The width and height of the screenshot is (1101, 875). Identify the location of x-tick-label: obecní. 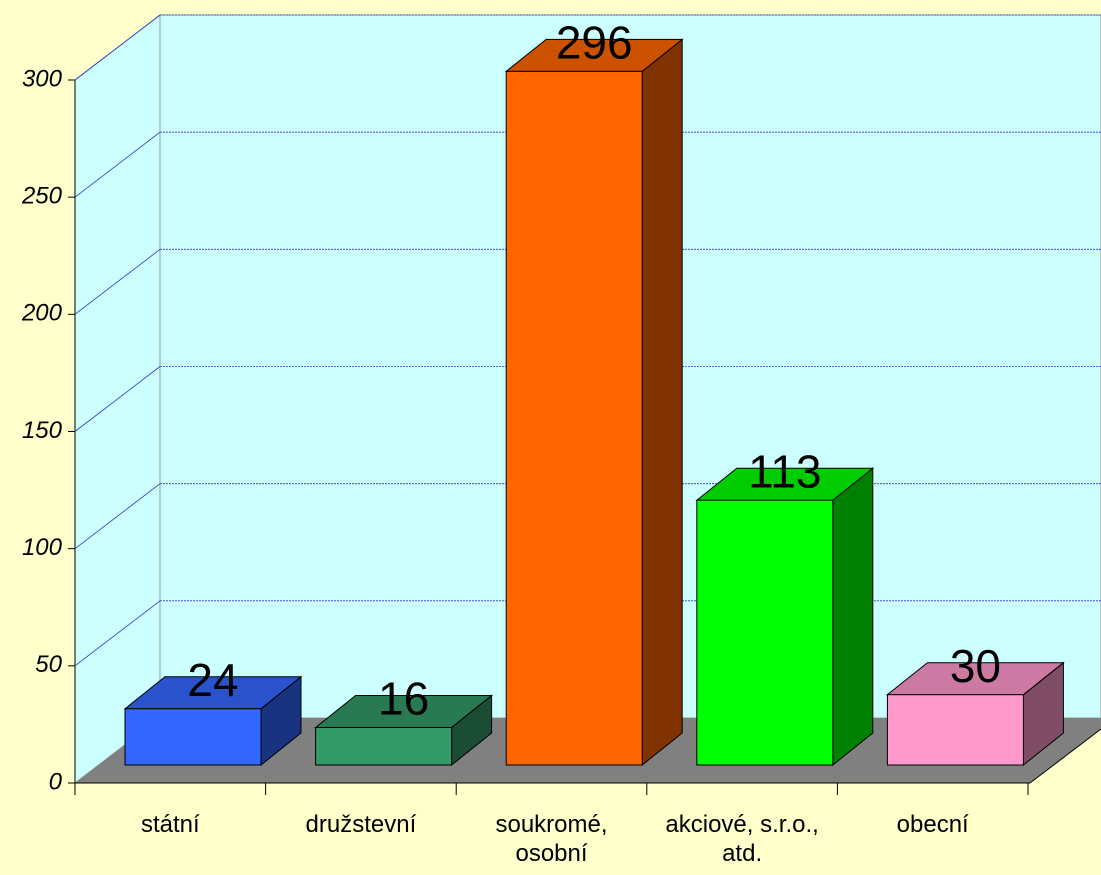
(932, 824).